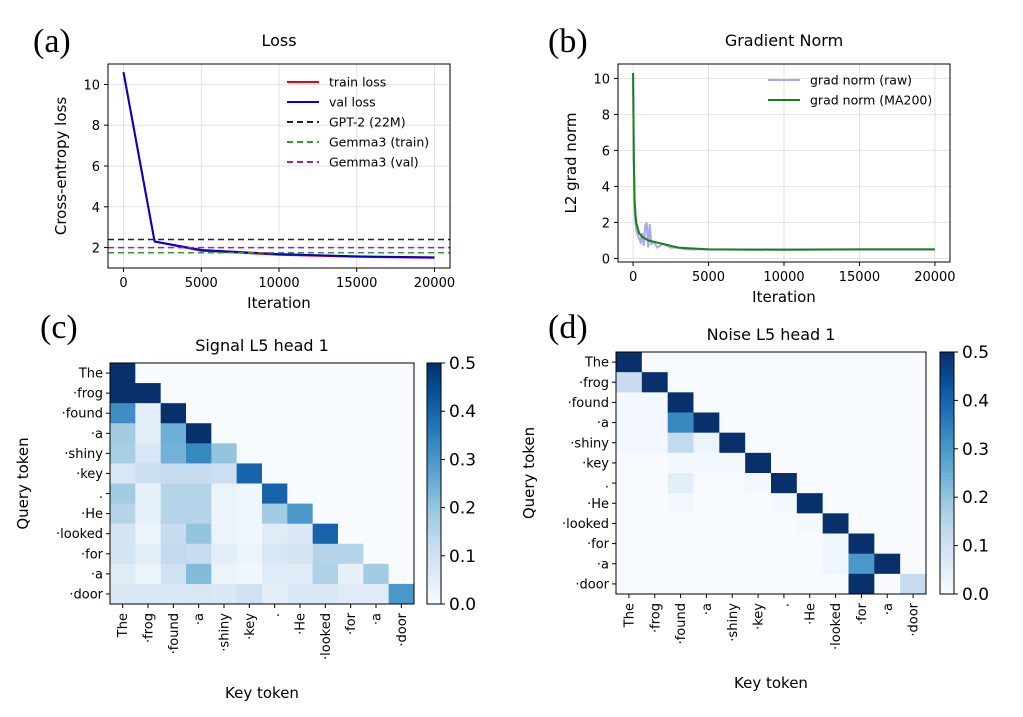  Describe the element at coordinates (759, 616) in the screenshot. I see `key-token-label: ·key` at that location.